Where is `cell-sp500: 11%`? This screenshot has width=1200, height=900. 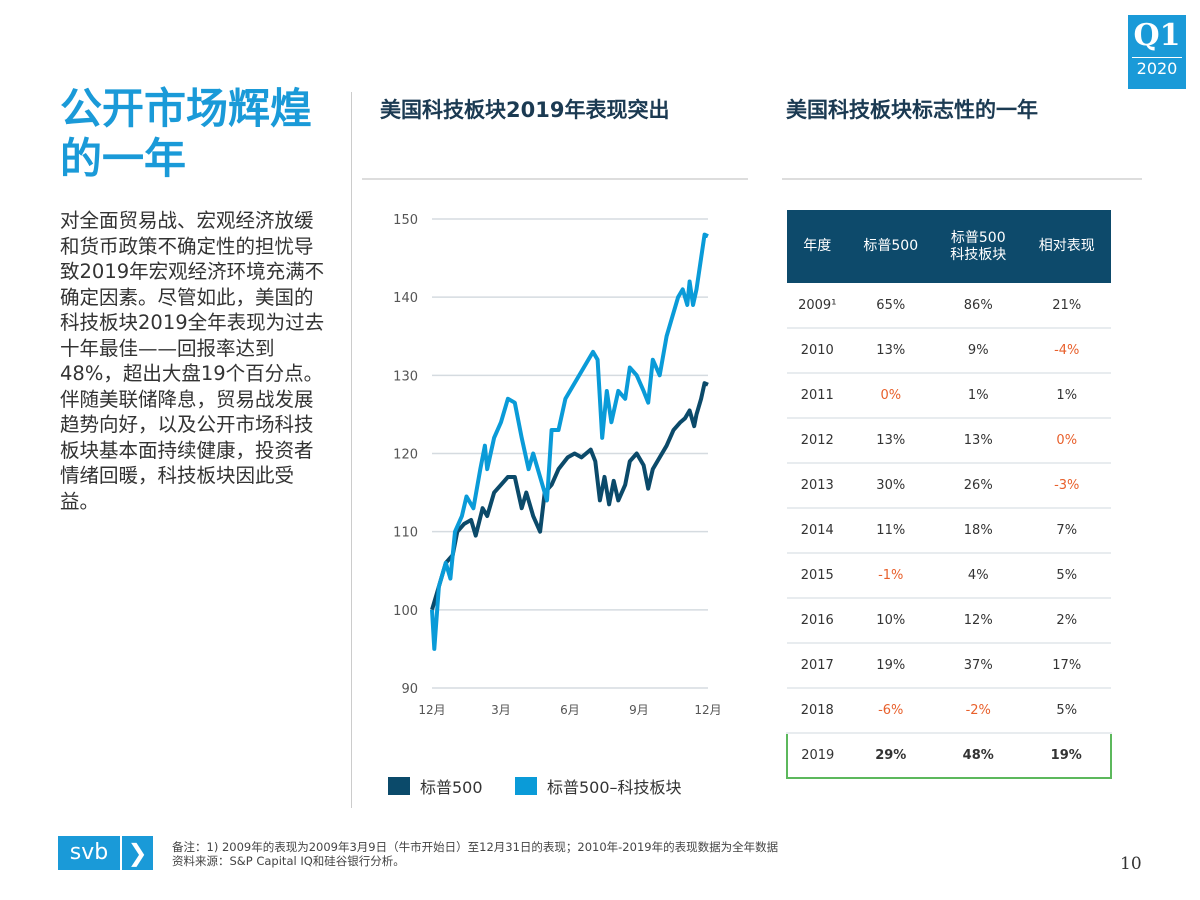
cell-sp500: 11% is located at coordinates (890, 531).